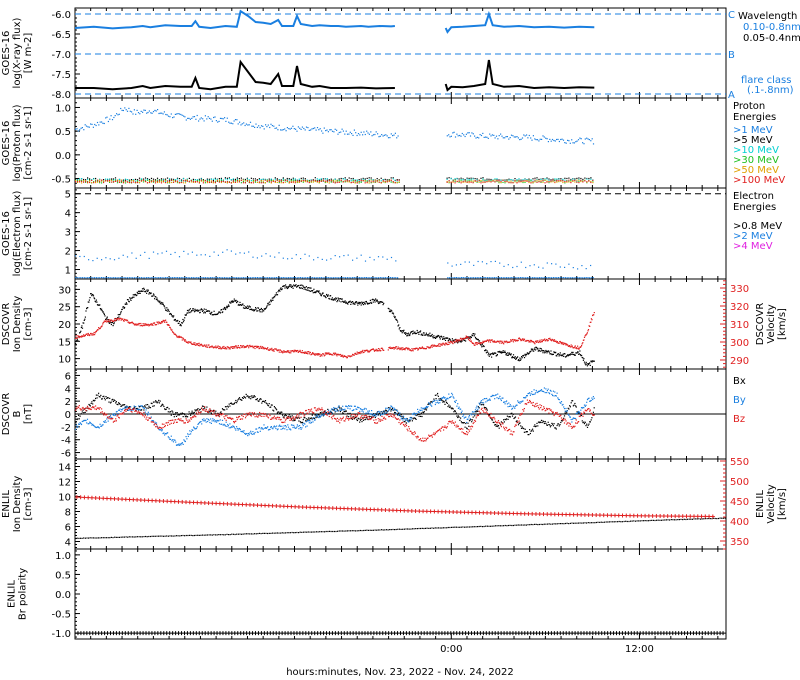 The width and height of the screenshot is (800, 680). Describe the element at coordinates (519, 22) in the screenshot. I see `xray-series-line` at that location.